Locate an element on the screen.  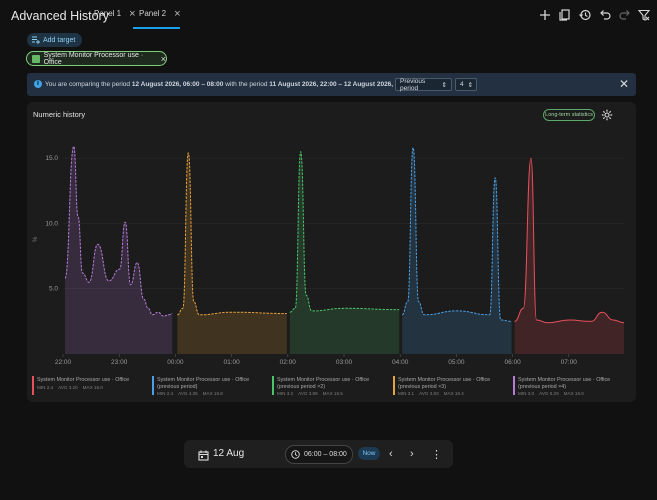
legend-stats: MIN 3.1 AVG 3.83 MAX 15.4 is located at coordinates (433, 393).